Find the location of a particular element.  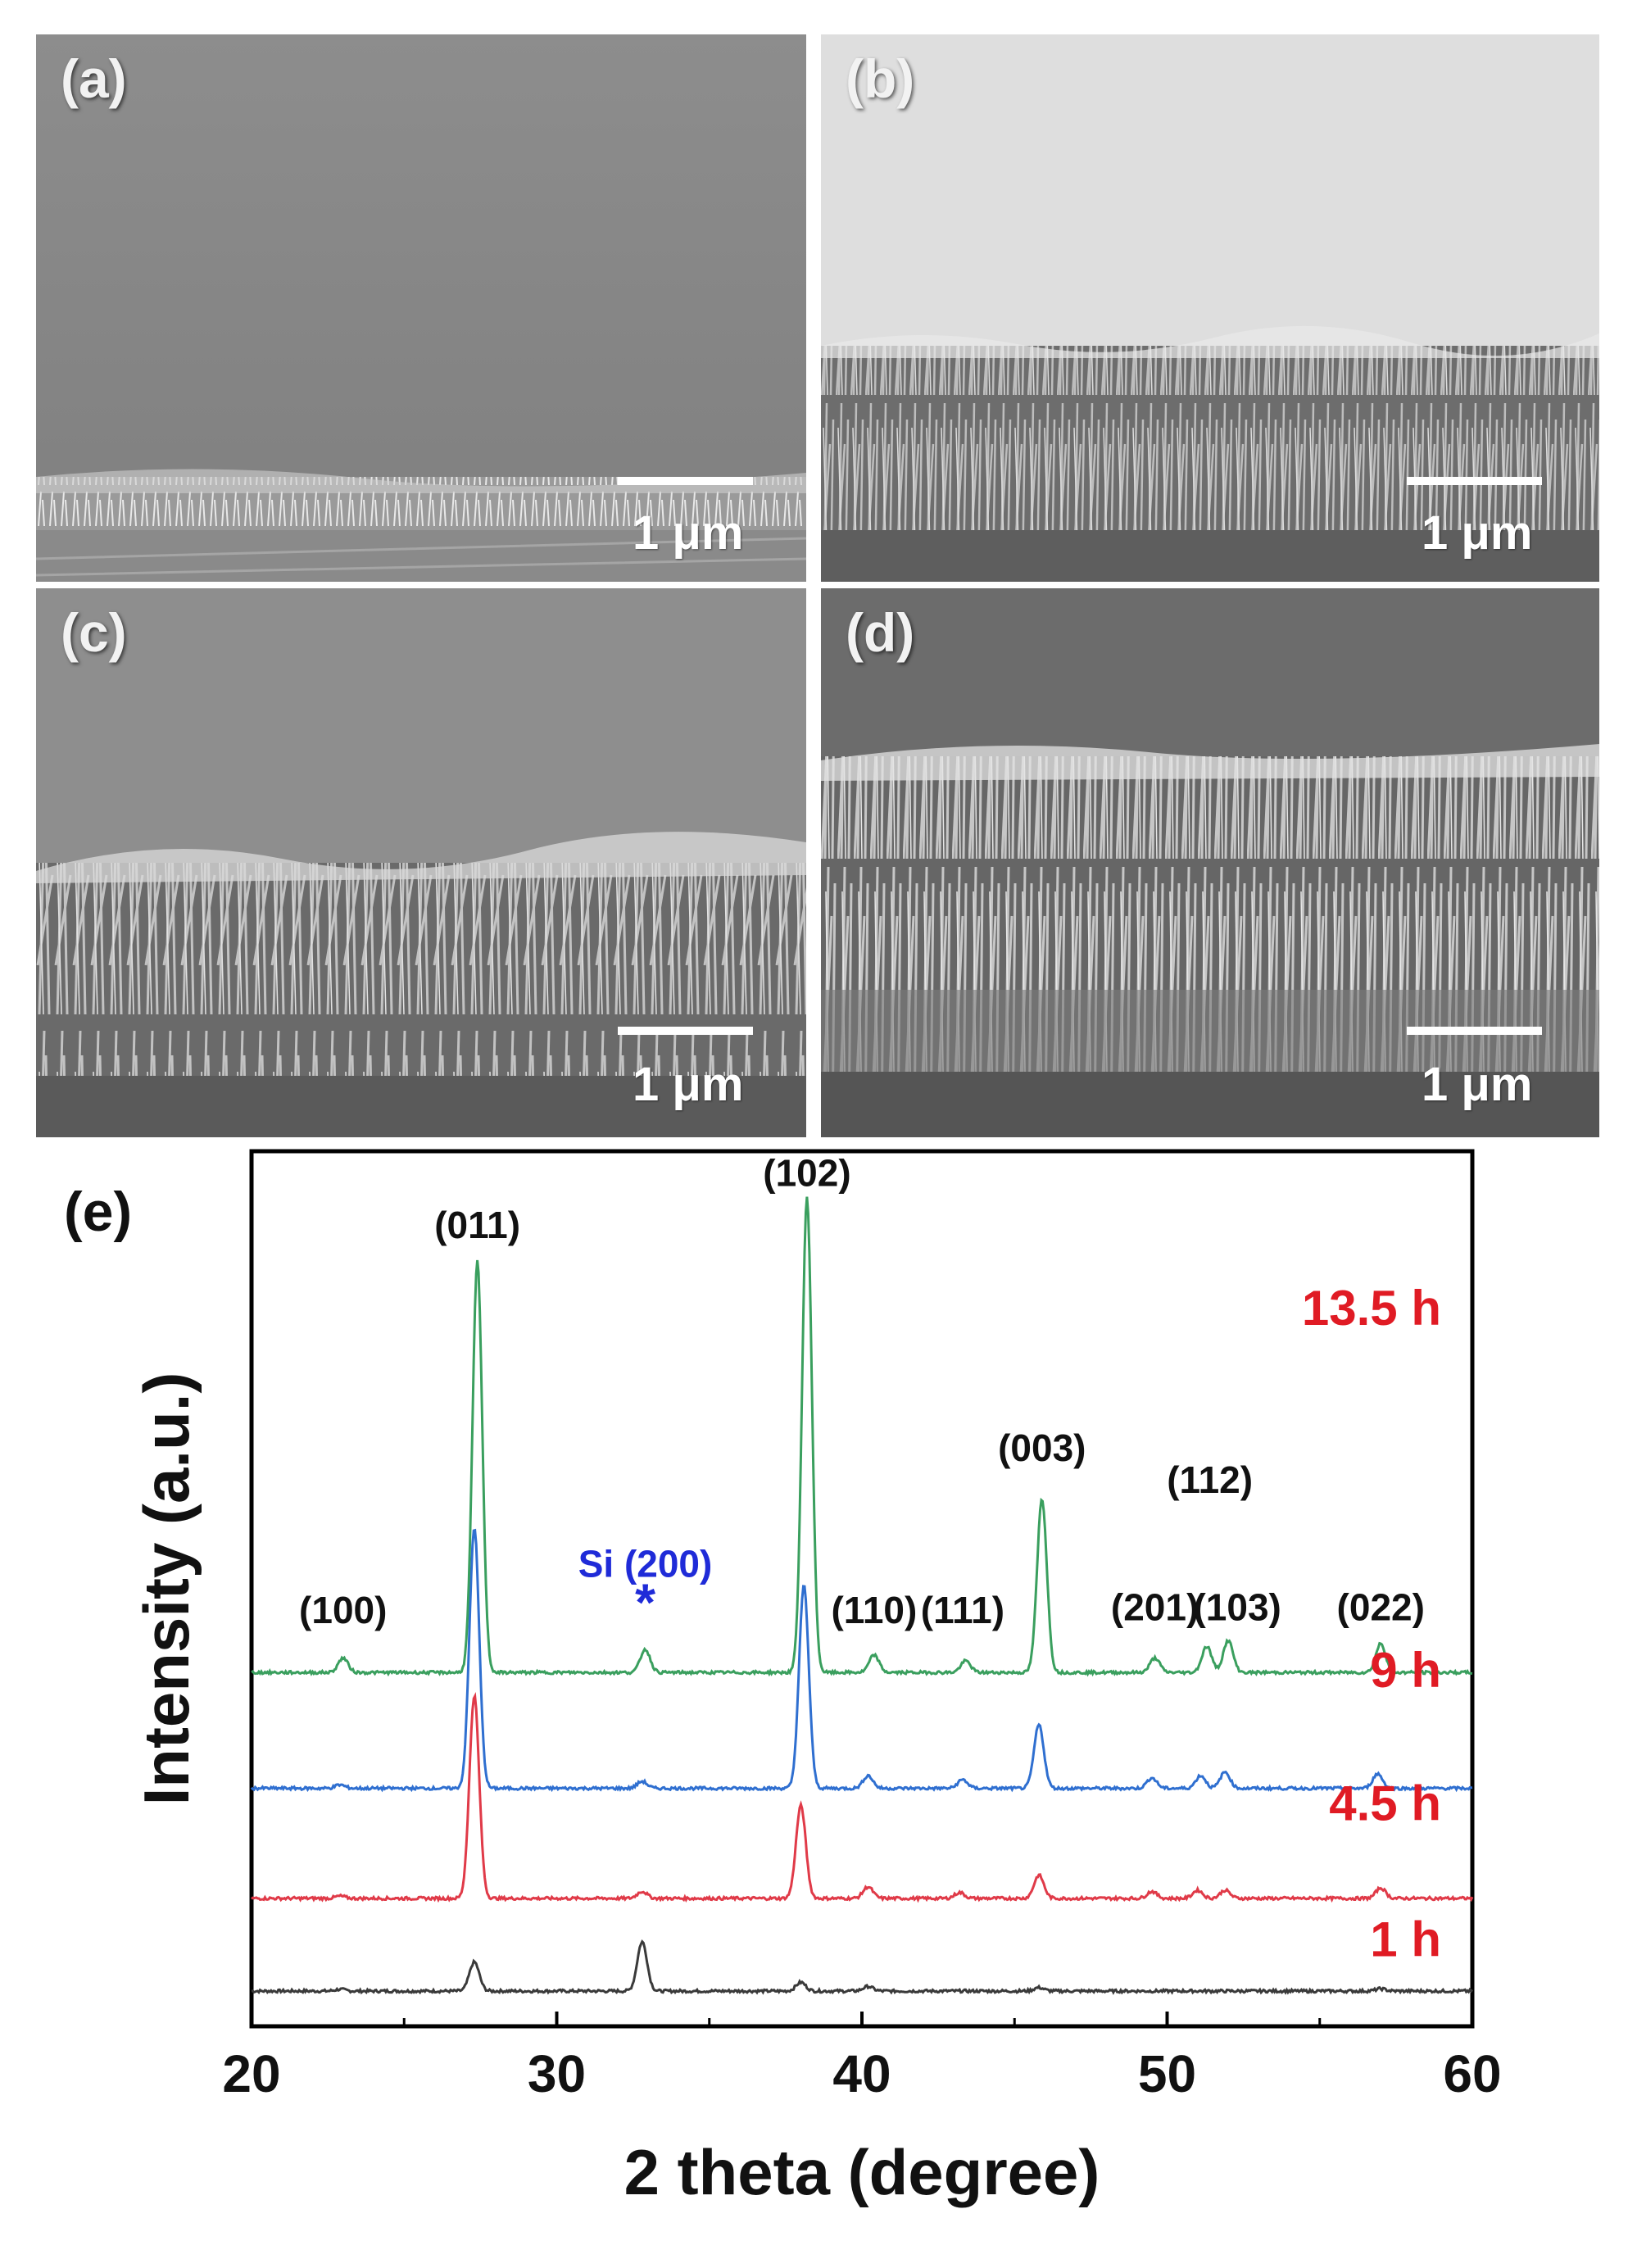

sem-panel-d: (d) 1 μm is located at coordinates (1210, 862).